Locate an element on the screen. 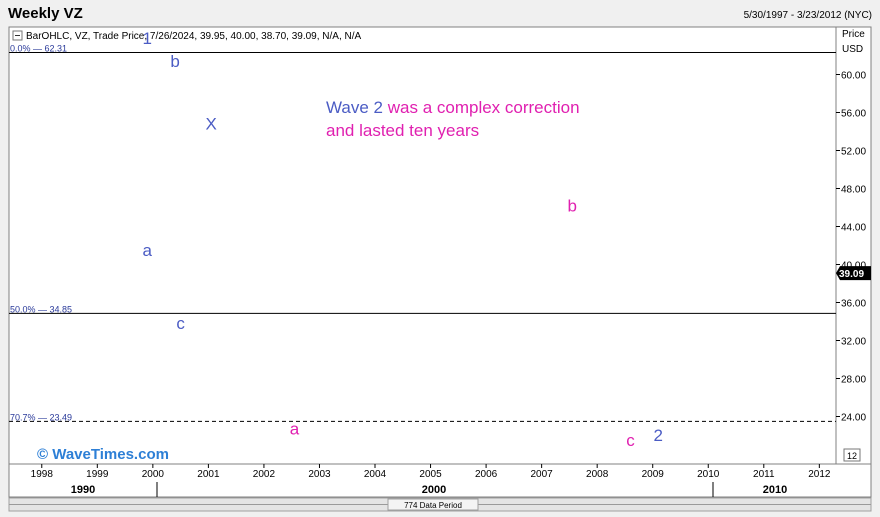 The height and width of the screenshot is (517, 880). price-axis-panel is located at coordinates (853, 245).